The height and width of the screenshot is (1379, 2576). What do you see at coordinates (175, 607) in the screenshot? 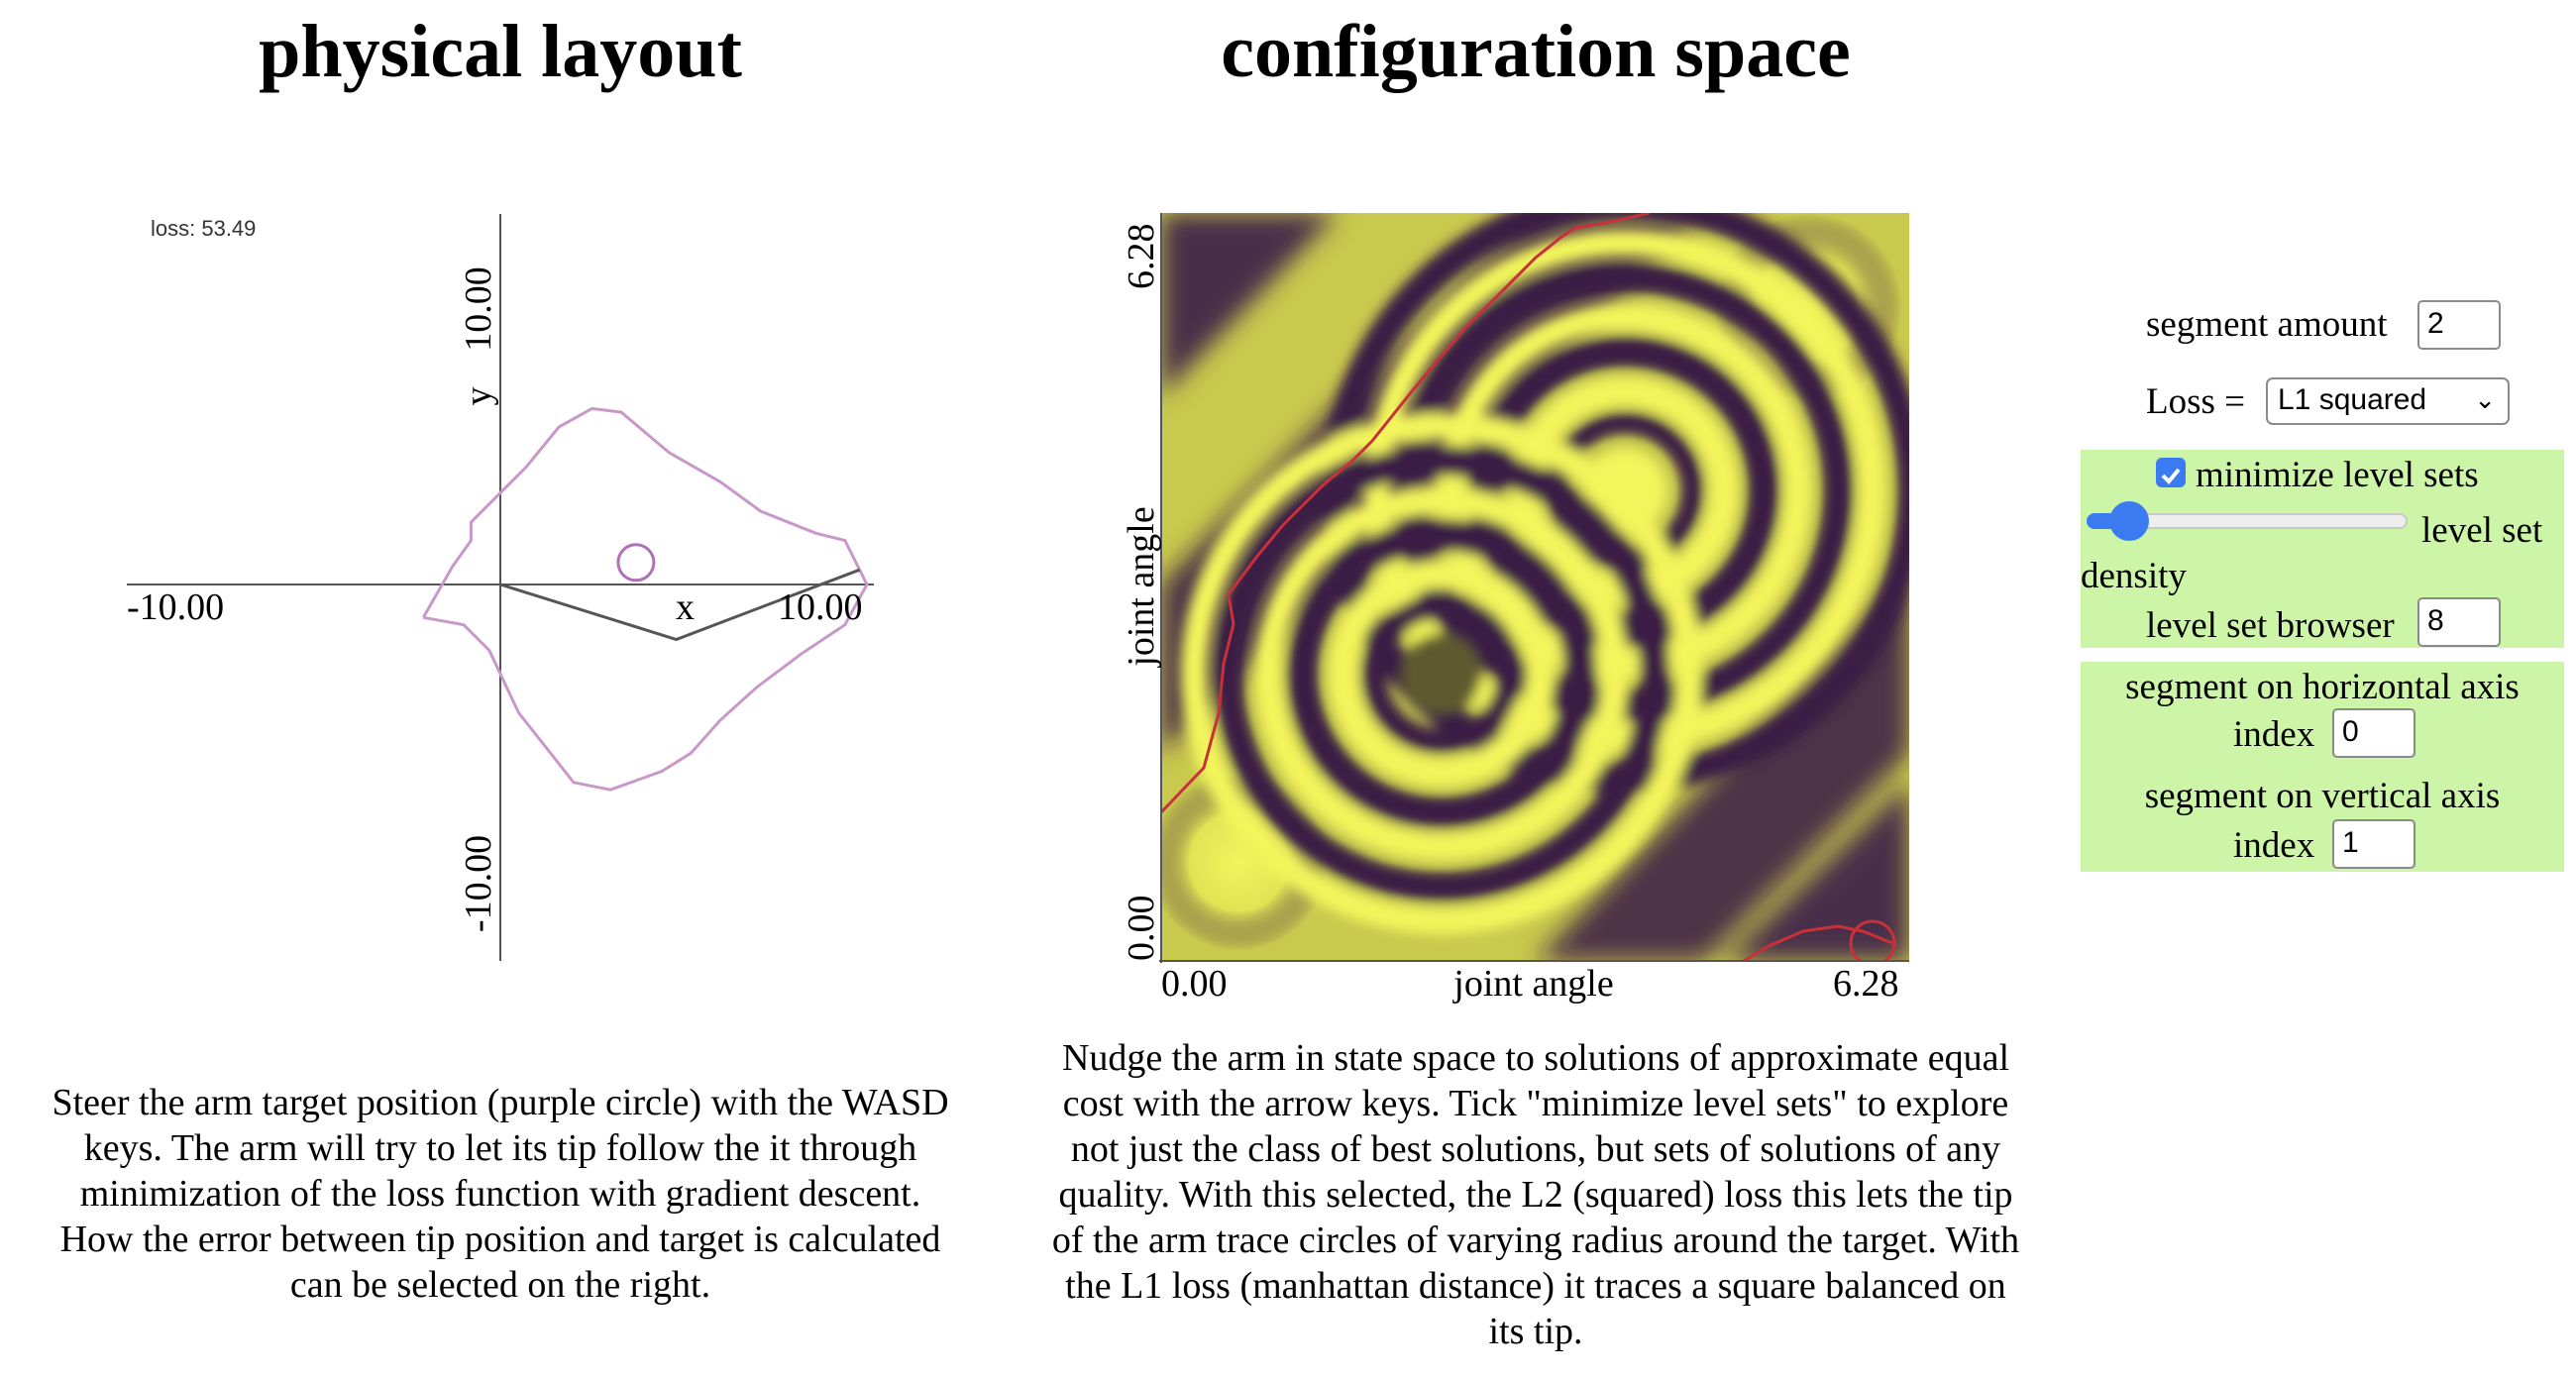
I see `x-min-tick-label: -10.00` at bounding box center [175, 607].